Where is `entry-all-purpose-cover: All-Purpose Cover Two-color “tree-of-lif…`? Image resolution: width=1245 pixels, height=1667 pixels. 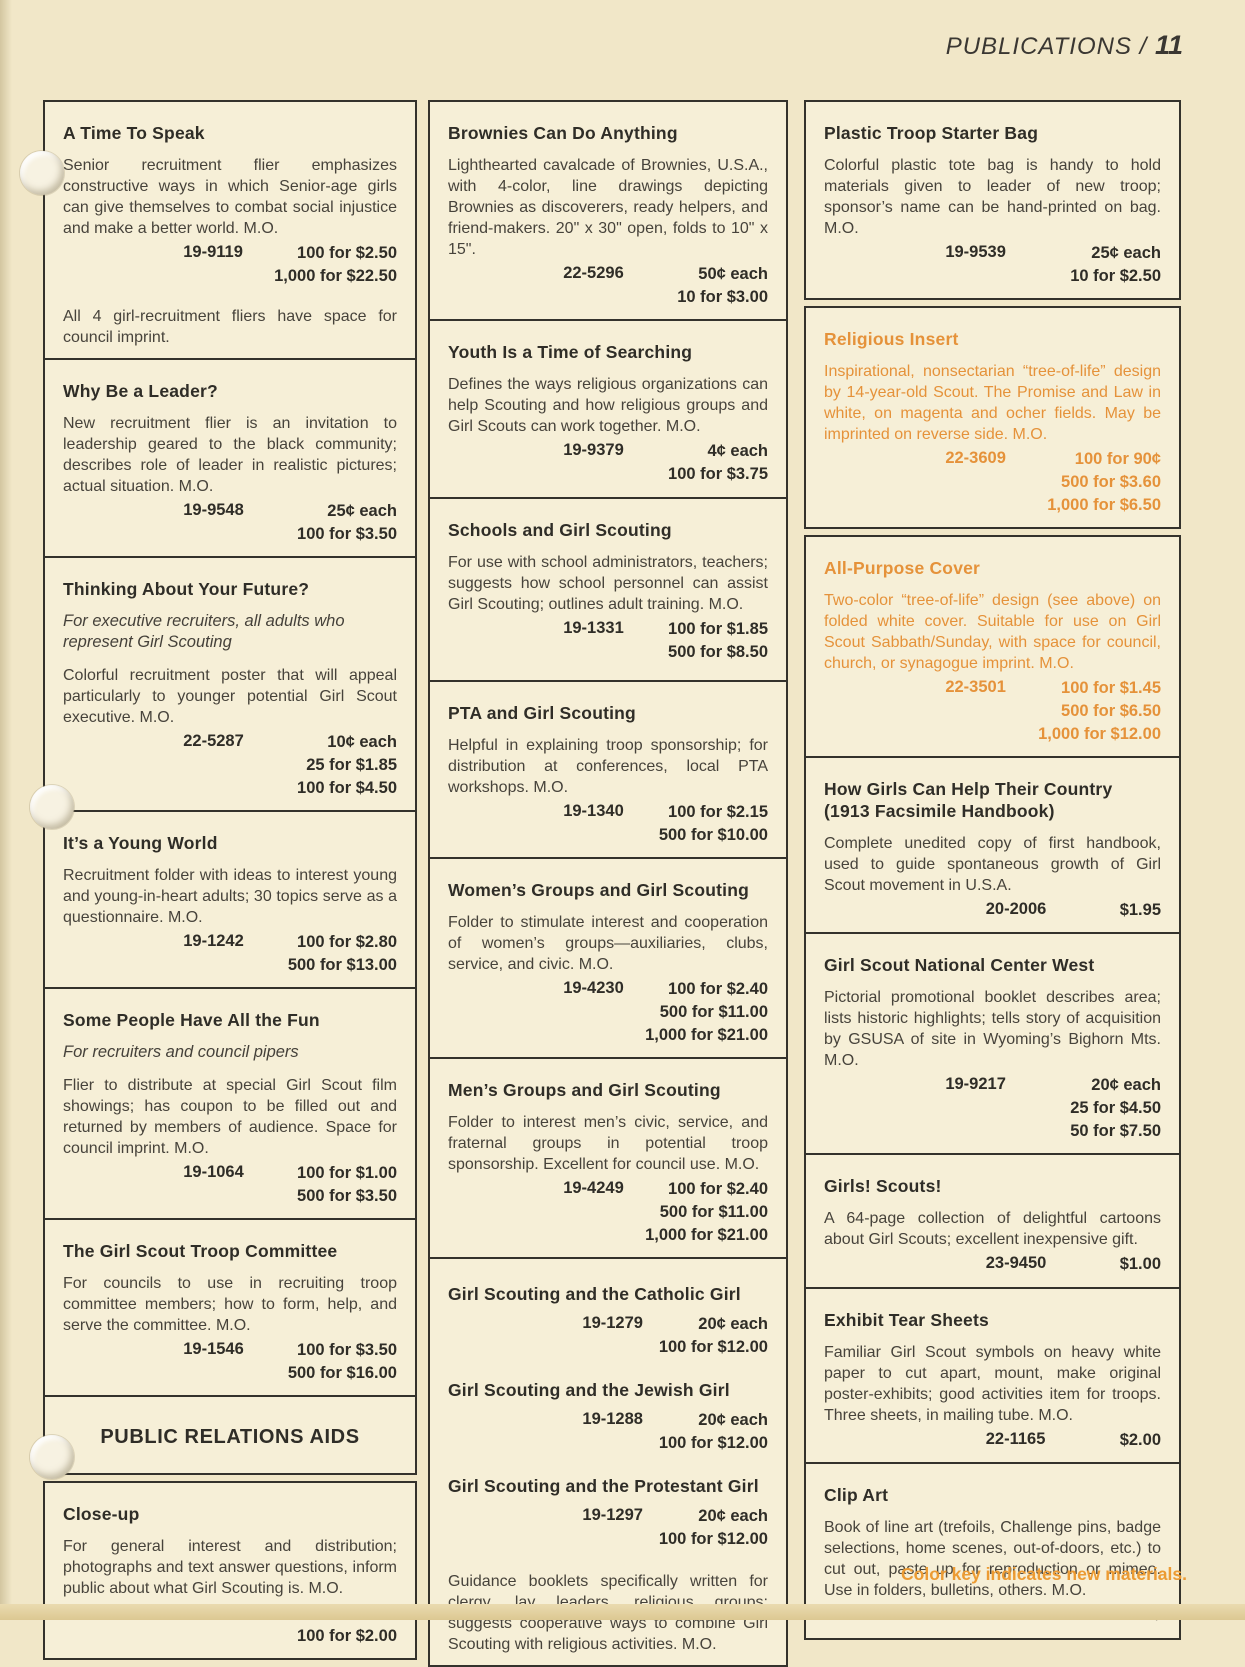 entry-all-purpose-cover: All-Purpose Cover Two-color “tree-of-lif… is located at coordinates (992, 646).